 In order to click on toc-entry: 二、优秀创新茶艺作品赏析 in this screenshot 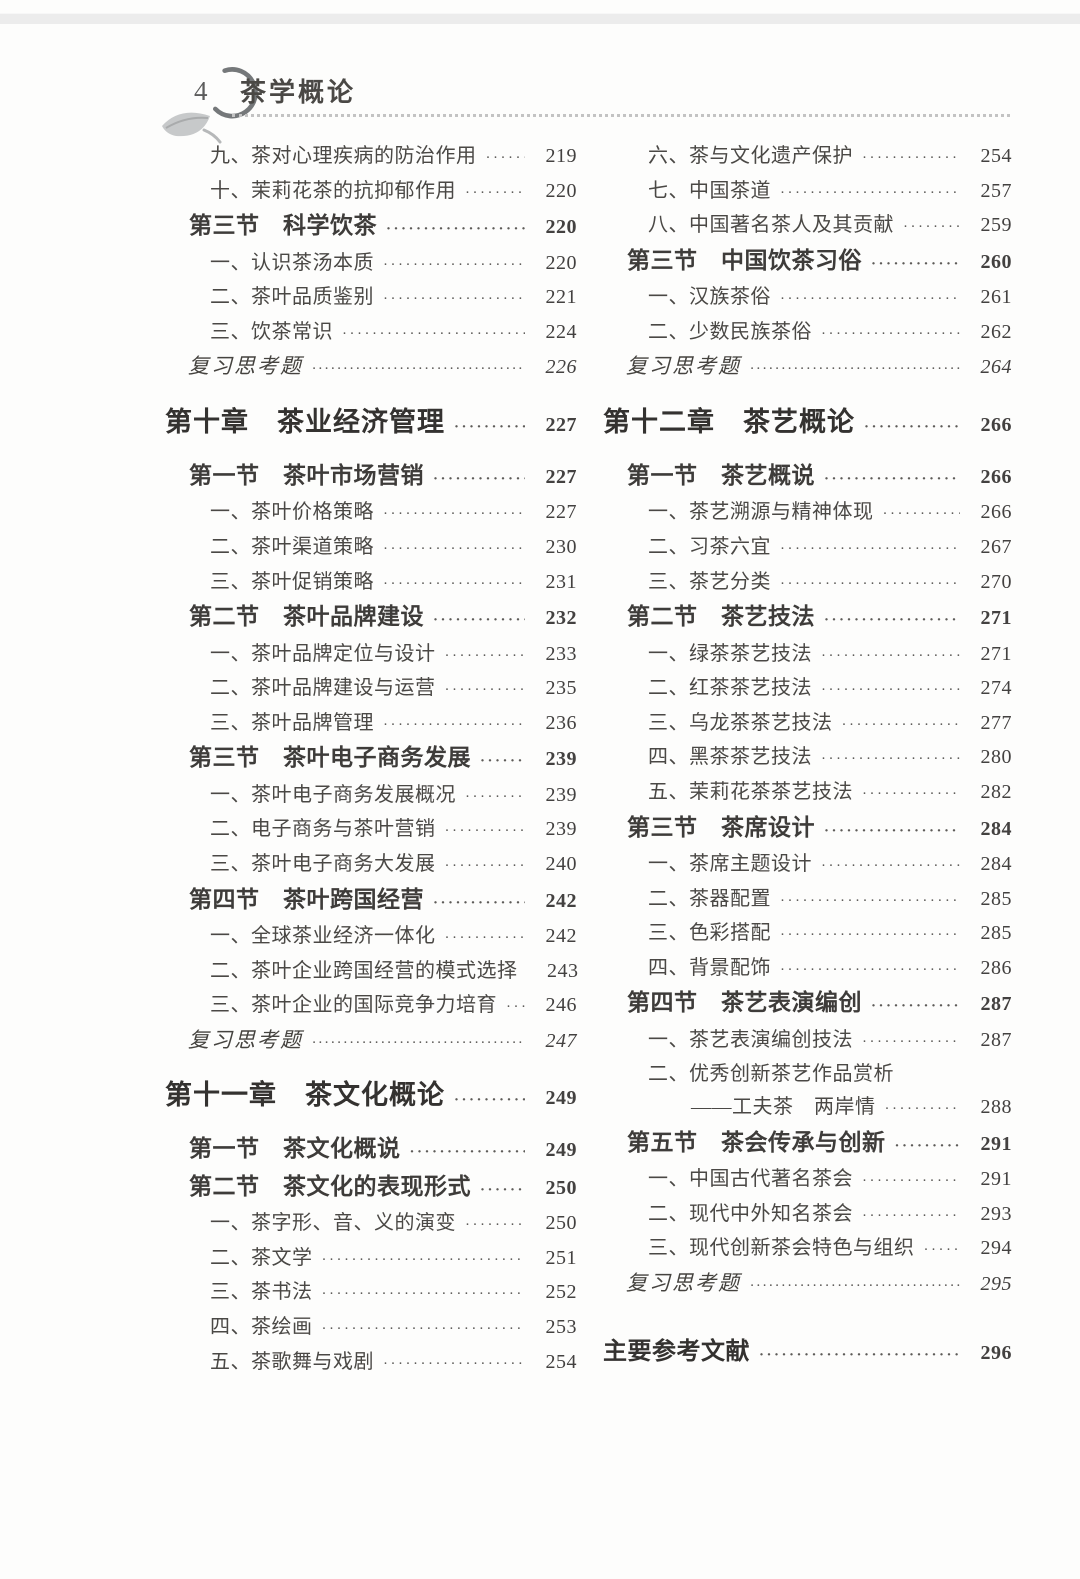, I will do `click(807, 1074)`.